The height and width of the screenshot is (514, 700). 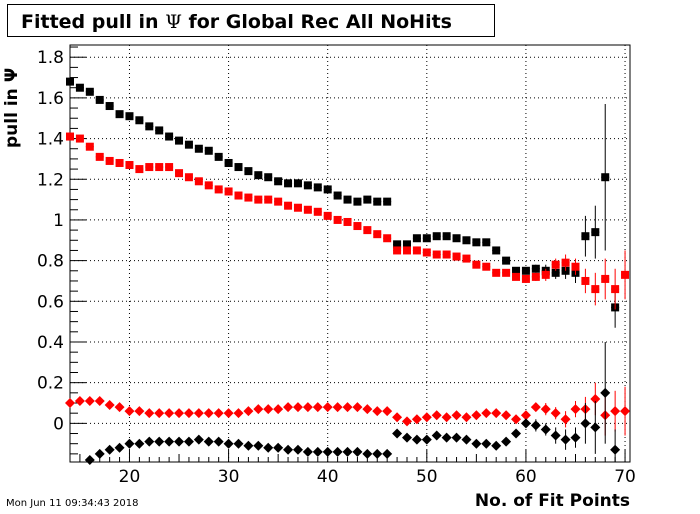 What do you see at coordinates (50, 302) in the screenshot?
I see `y-tick-label: 0.6` at bounding box center [50, 302].